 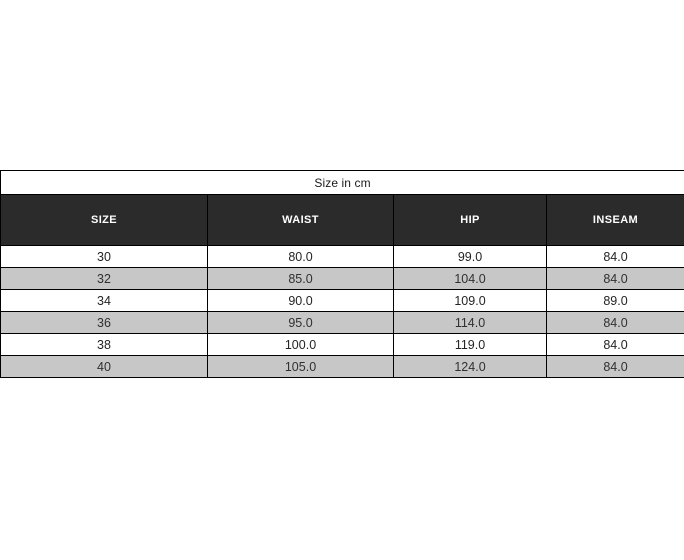 I want to click on cell-waist: 85.0, so click(x=300, y=278).